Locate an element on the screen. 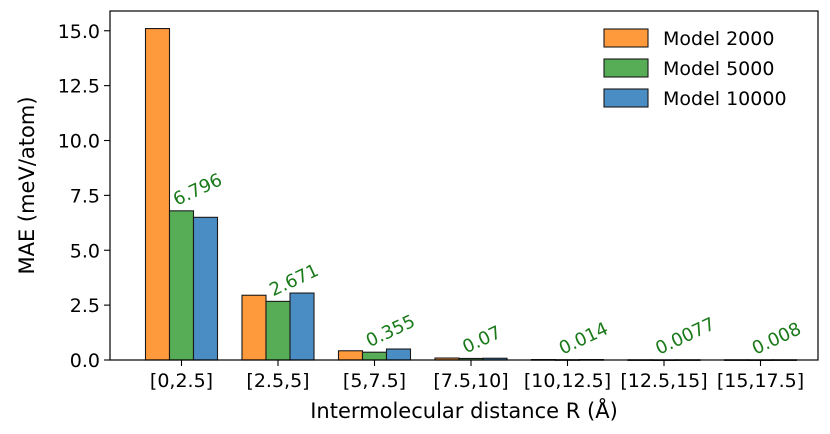 This screenshot has width=830, height=434. x-tick-label: [10,12.5] is located at coordinates (567, 381).